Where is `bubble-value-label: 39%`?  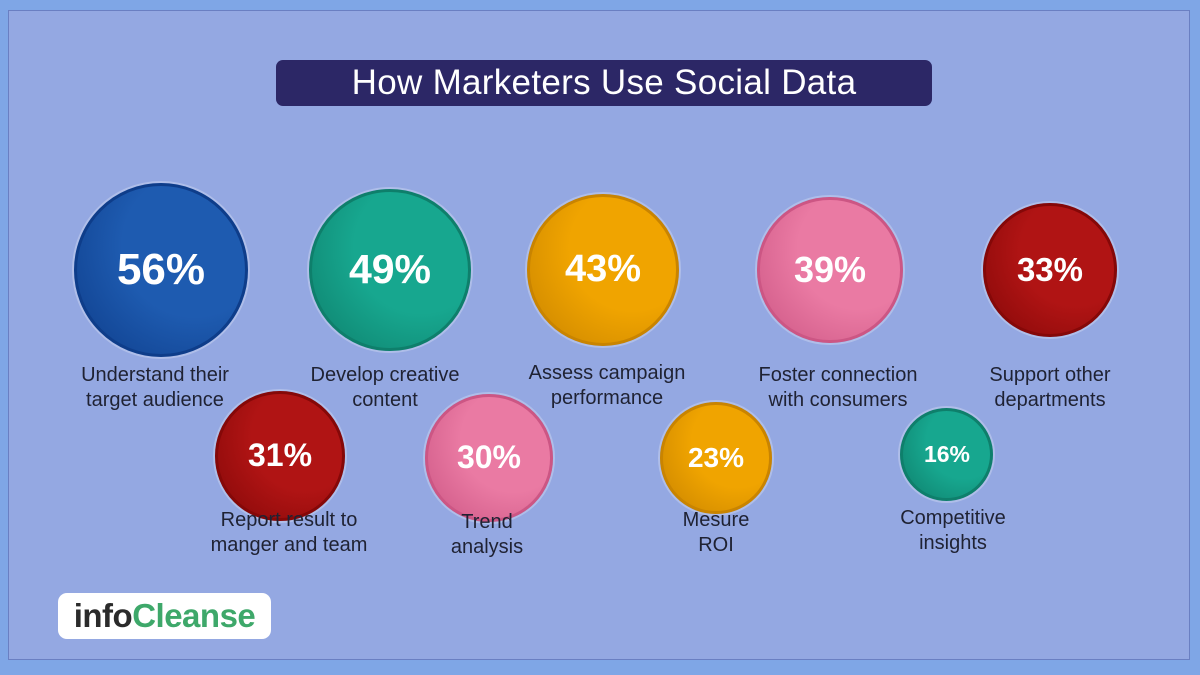 bubble-value-label: 39% is located at coordinates (830, 269).